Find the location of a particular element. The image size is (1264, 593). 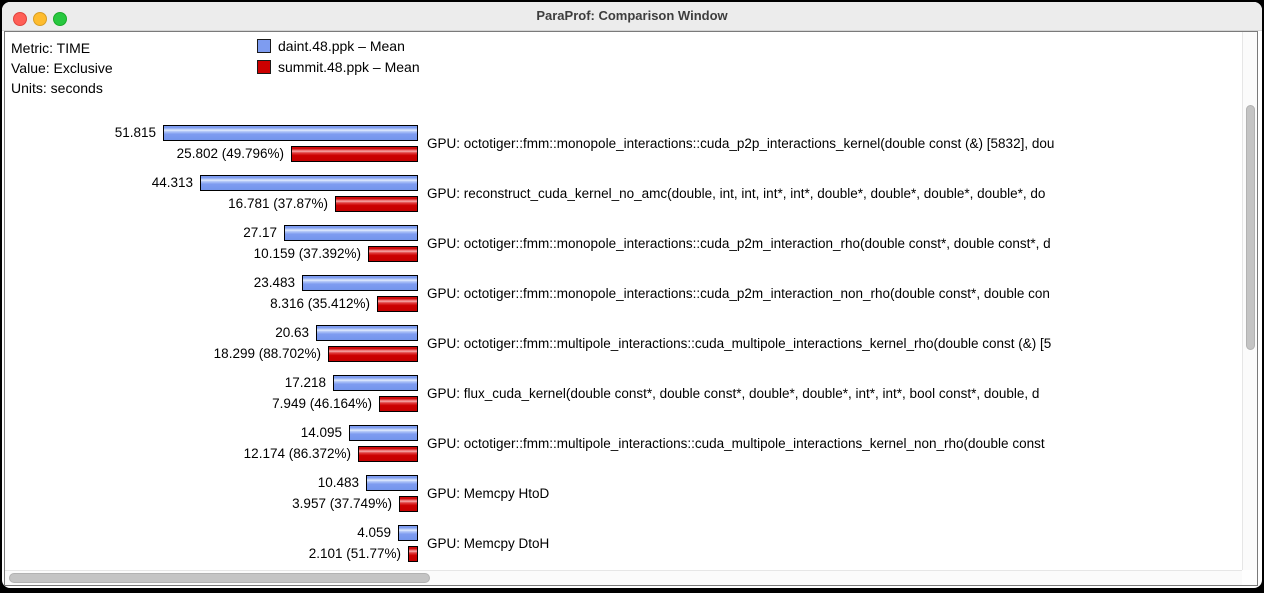

bar-value-summit: 18.299 (88.702%) is located at coordinates (267, 353).